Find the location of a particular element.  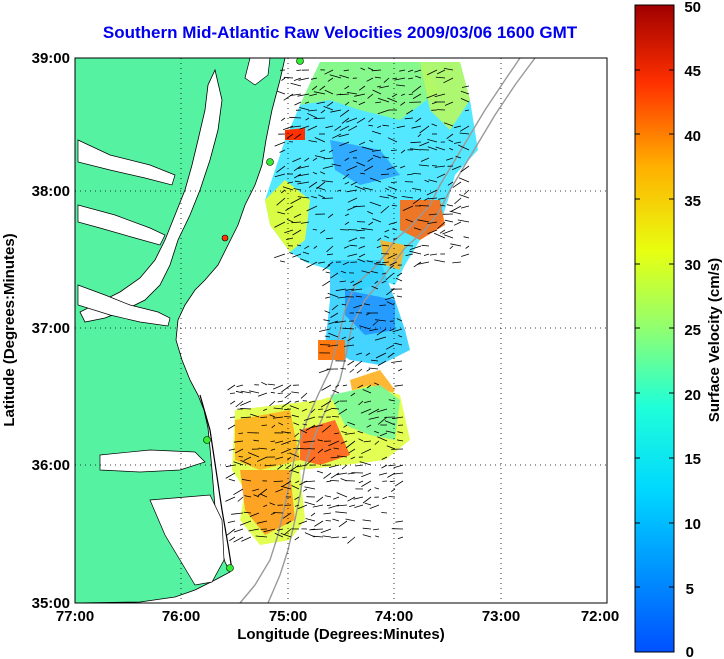

x-tick-label: 77:00 is located at coordinates (75, 616).